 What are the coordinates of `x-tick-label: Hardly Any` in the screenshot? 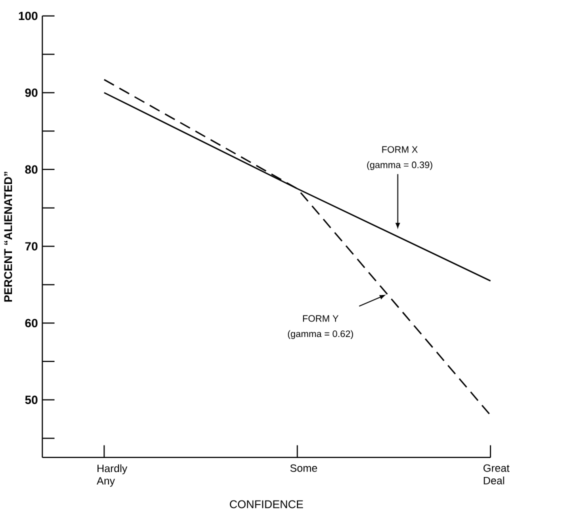 It's located at (112, 475).